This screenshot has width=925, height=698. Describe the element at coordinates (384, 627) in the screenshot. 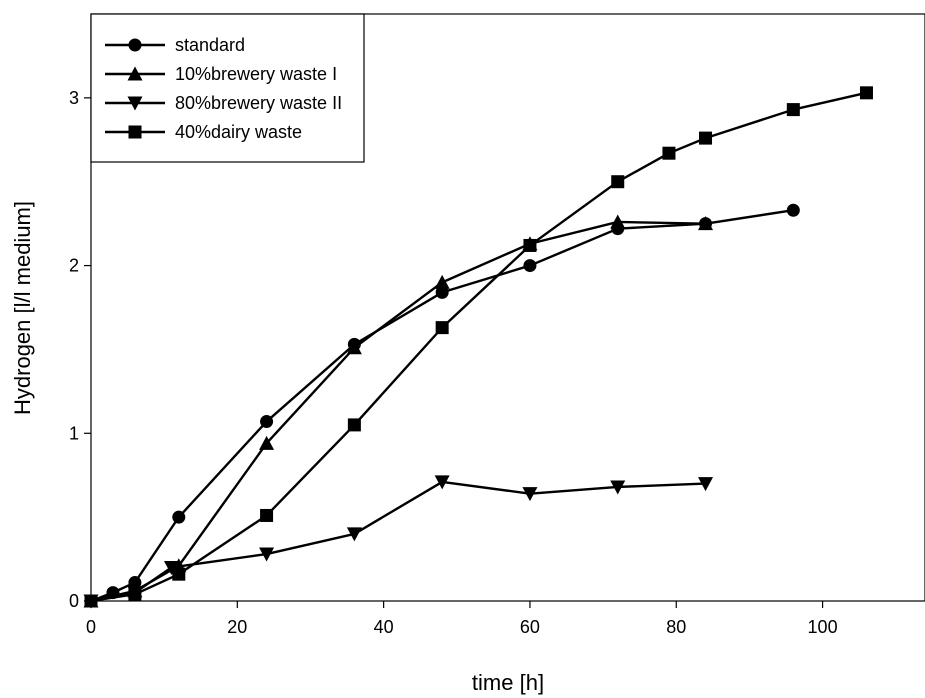

I see `x-tick-label: 40` at that location.